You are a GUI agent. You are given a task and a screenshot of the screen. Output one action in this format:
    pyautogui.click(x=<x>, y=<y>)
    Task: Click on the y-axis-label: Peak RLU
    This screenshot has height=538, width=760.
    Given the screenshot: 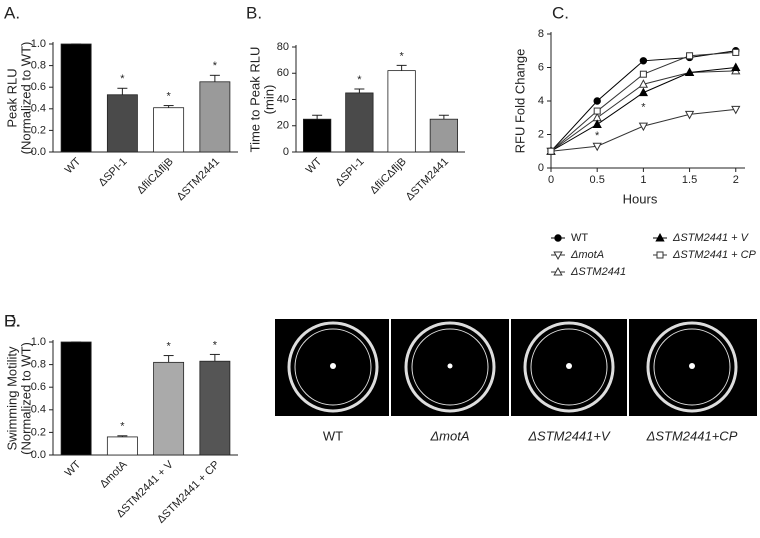 What is the action you would take?
    pyautogui.click(x=11, y=97)
    